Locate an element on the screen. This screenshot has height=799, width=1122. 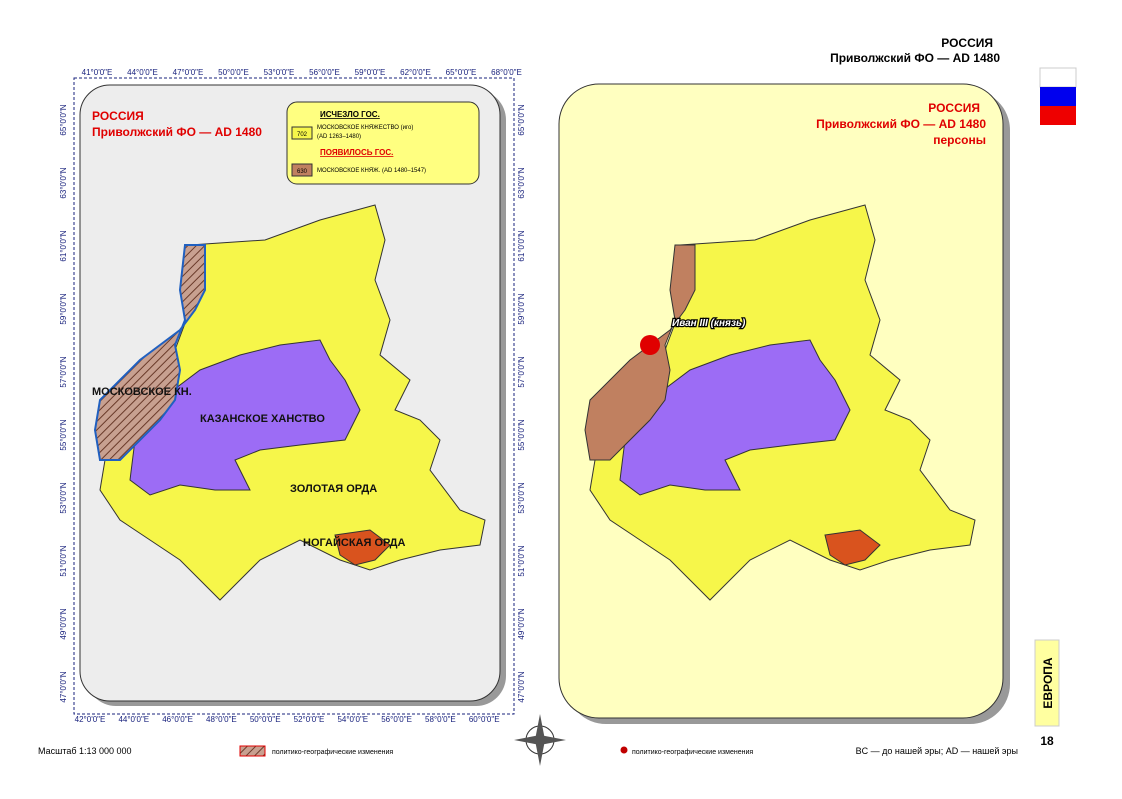
flag is located at coordinates (1058, 96).